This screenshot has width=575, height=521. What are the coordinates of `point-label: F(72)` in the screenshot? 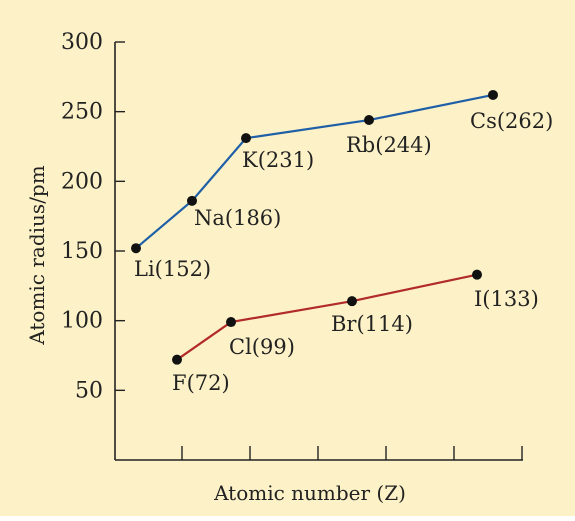 It's located at (201, 383).